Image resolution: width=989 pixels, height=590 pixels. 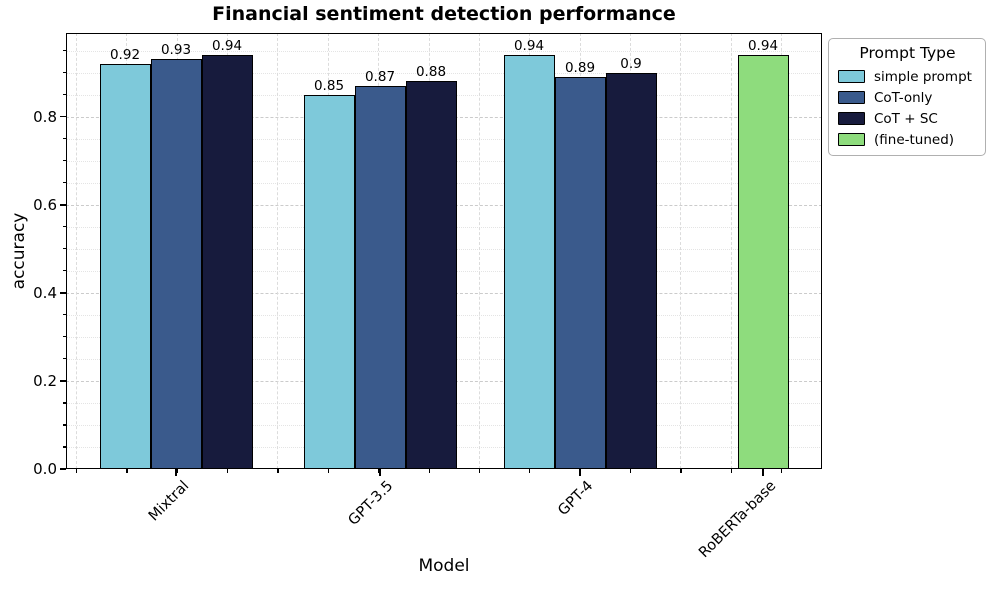 I want to click on x-axis-label: Model, so click(x=444, y=566).